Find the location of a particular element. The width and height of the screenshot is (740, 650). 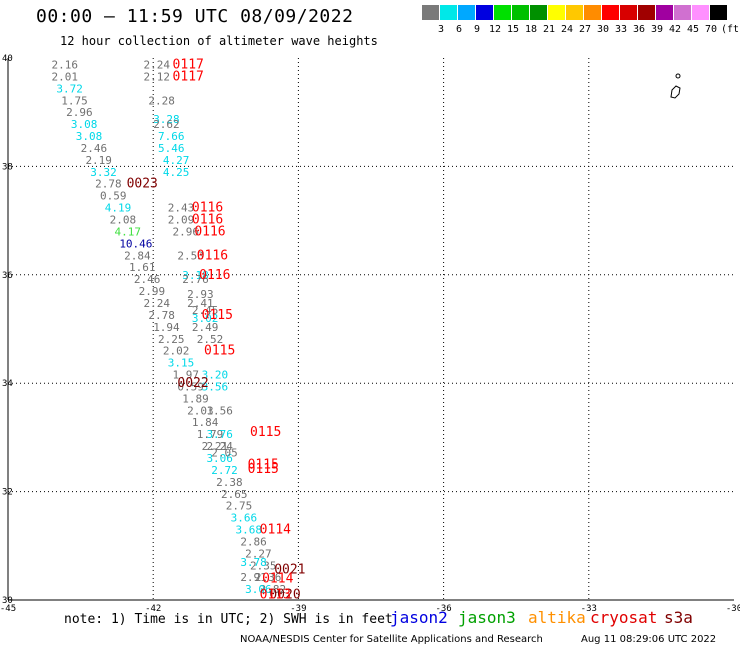

mission-cryosat: cryosat is located at coordinates (624, 617).